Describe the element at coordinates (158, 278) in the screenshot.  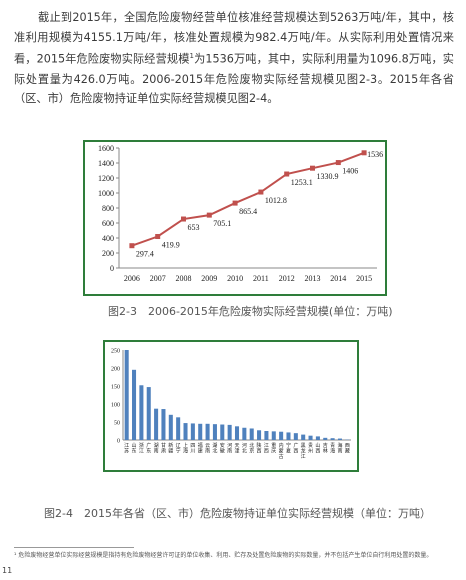
I see `x-tick-label: 2007` at that location.